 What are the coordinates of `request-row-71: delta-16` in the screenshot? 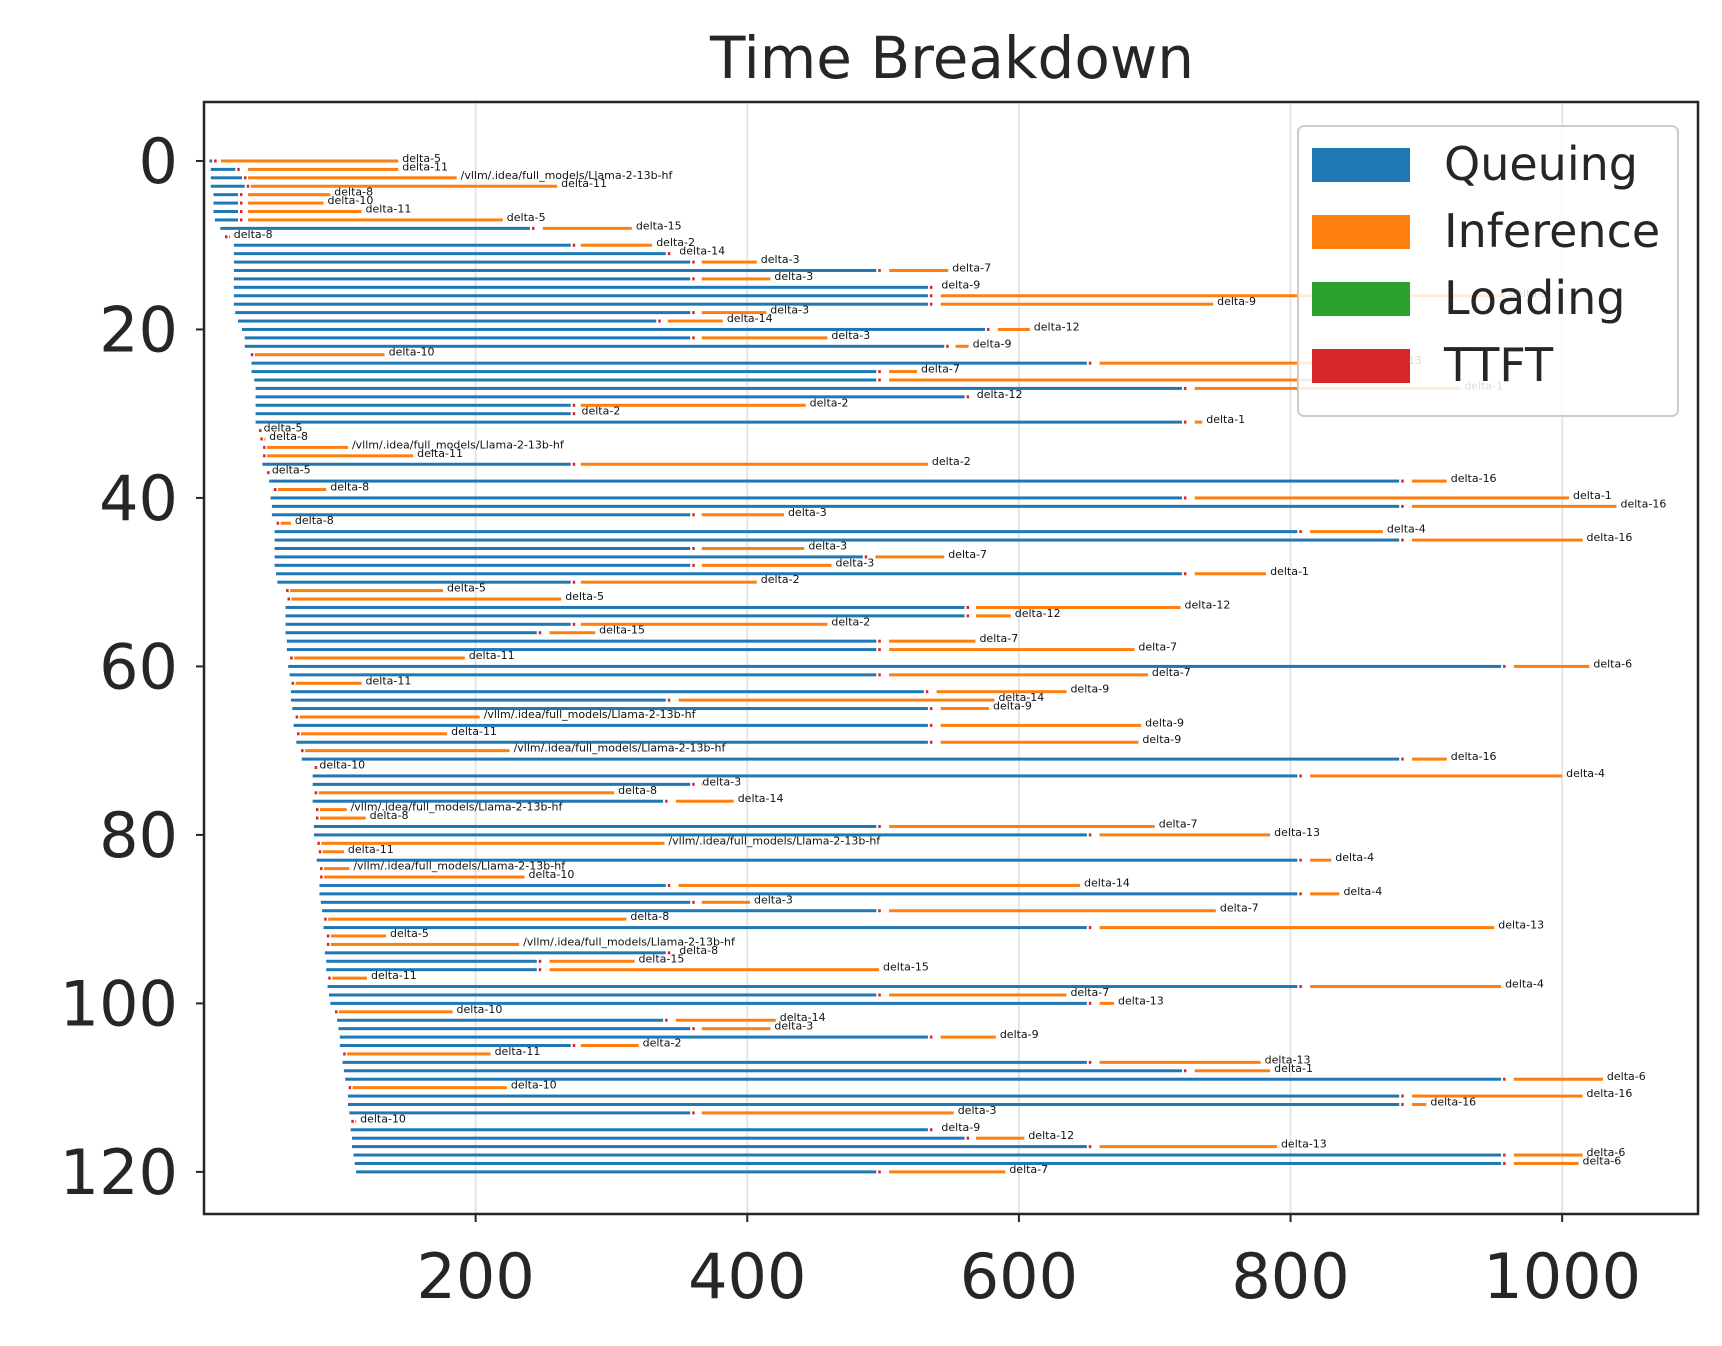 It's located at (899, 756).